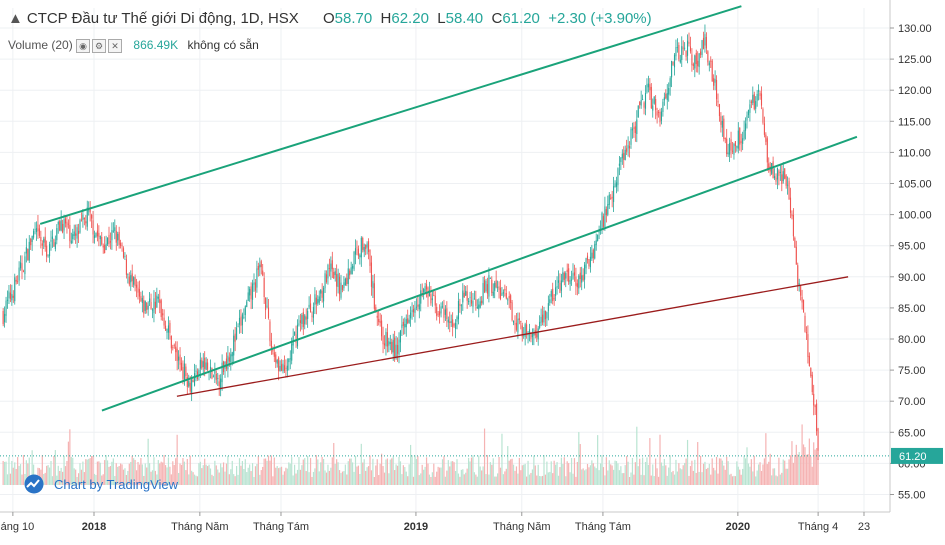 The height and width of the screenshot is (545, 945). I want to click on close-icon: ✕, so click(115, 45).